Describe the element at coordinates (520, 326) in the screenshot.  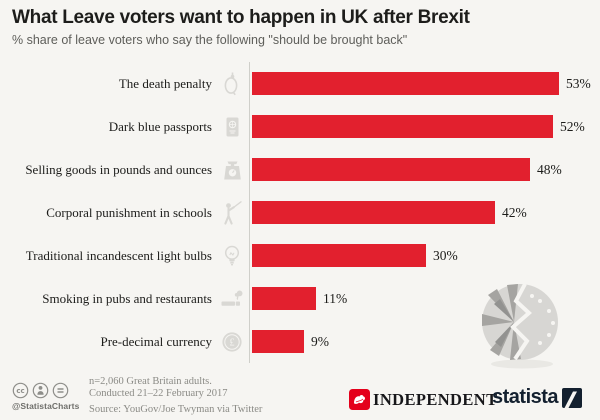
I see `brexit-globe-graphic` at that location.